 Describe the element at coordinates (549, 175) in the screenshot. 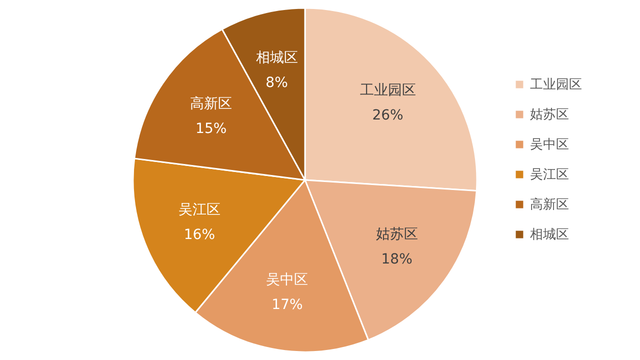

I see `legend-label: 吴江区` at that location.